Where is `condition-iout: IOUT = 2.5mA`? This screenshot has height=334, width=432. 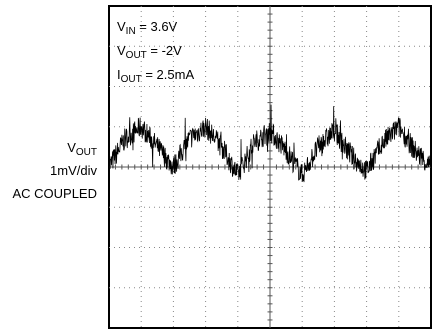 condition-iout: IOUT = 2.5mA is located at coordinates (156, 76).